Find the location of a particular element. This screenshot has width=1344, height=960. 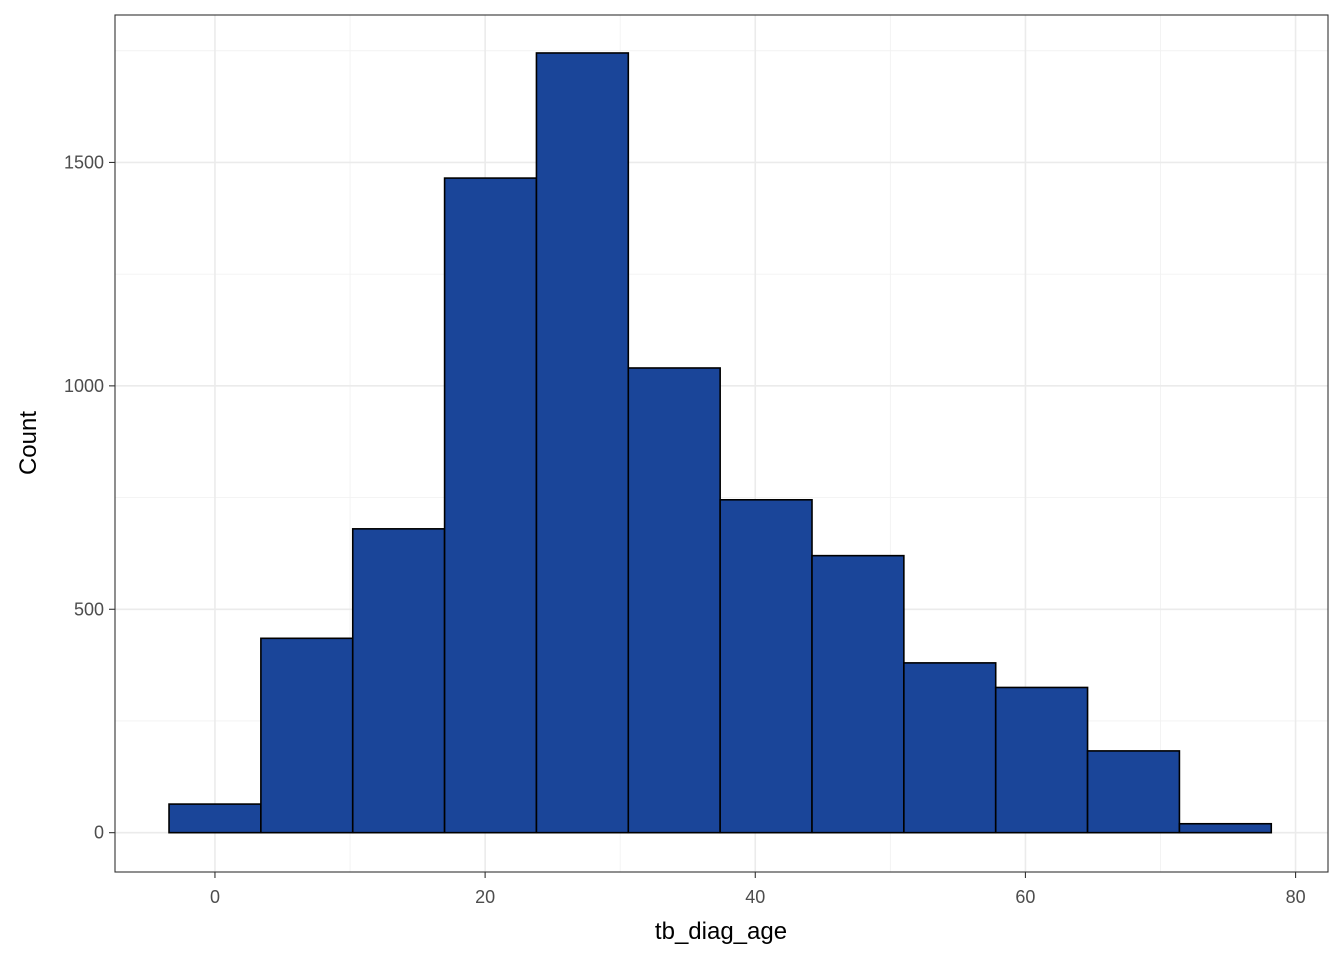

y-tick-label: 500 is located at coordinates (89, 609).